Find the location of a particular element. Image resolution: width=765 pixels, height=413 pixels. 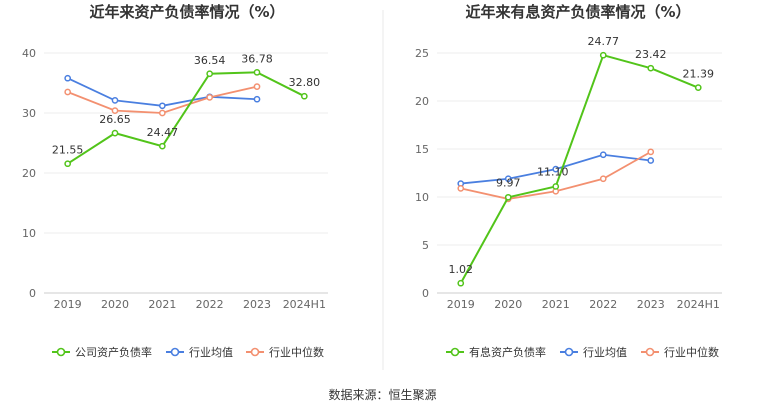

data-label: 32.80 is located at coordinates (305, 82).